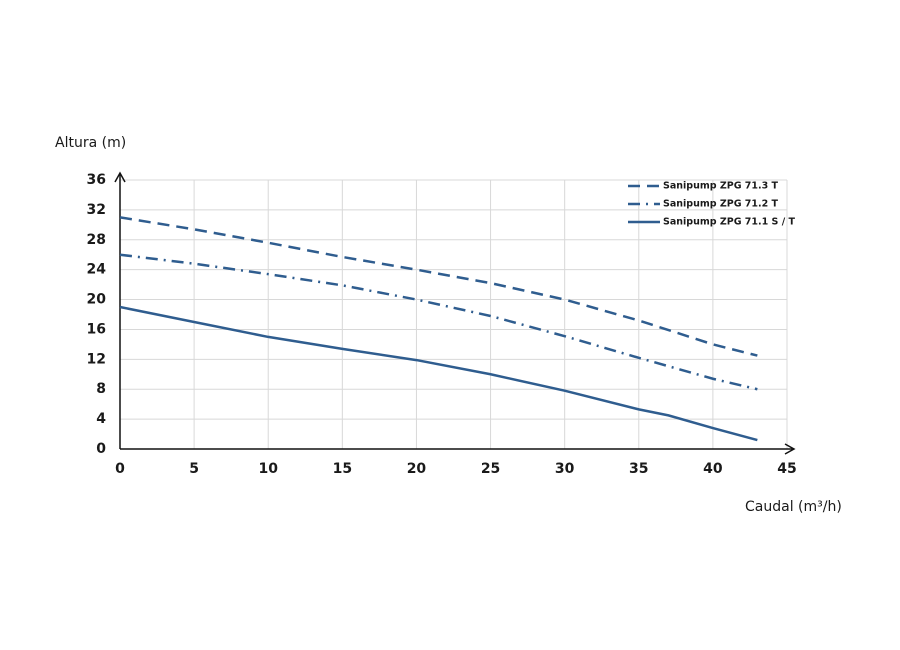 The height and width of the screenshot is (650, 900). What do you see at coordinates (96, 359) in the screenshot?
I see `y-tick-label: 12` at bounding box center [96, 359].